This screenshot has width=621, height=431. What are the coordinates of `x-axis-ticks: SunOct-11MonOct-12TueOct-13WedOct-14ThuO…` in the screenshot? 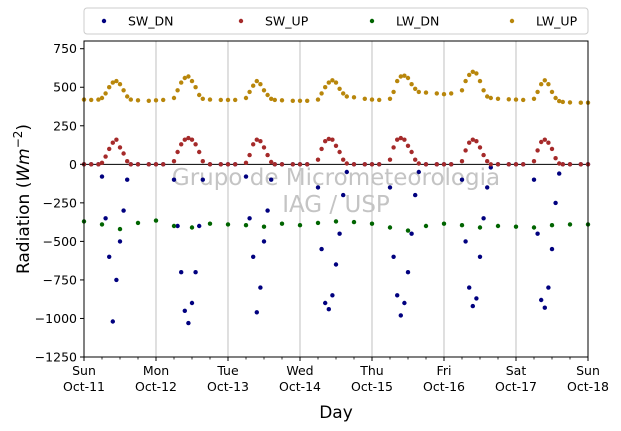 It's located at (336, 375).